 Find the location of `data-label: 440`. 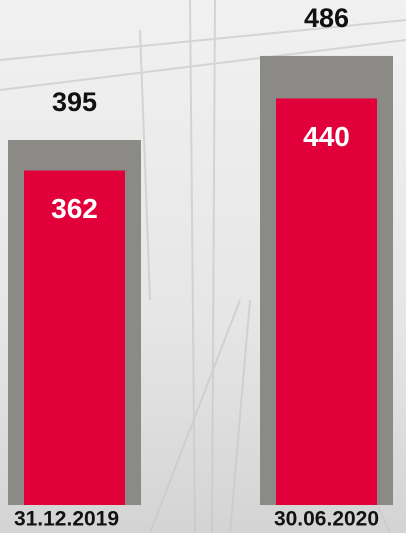

data-label: 440 is located at coordinates (326, 136).